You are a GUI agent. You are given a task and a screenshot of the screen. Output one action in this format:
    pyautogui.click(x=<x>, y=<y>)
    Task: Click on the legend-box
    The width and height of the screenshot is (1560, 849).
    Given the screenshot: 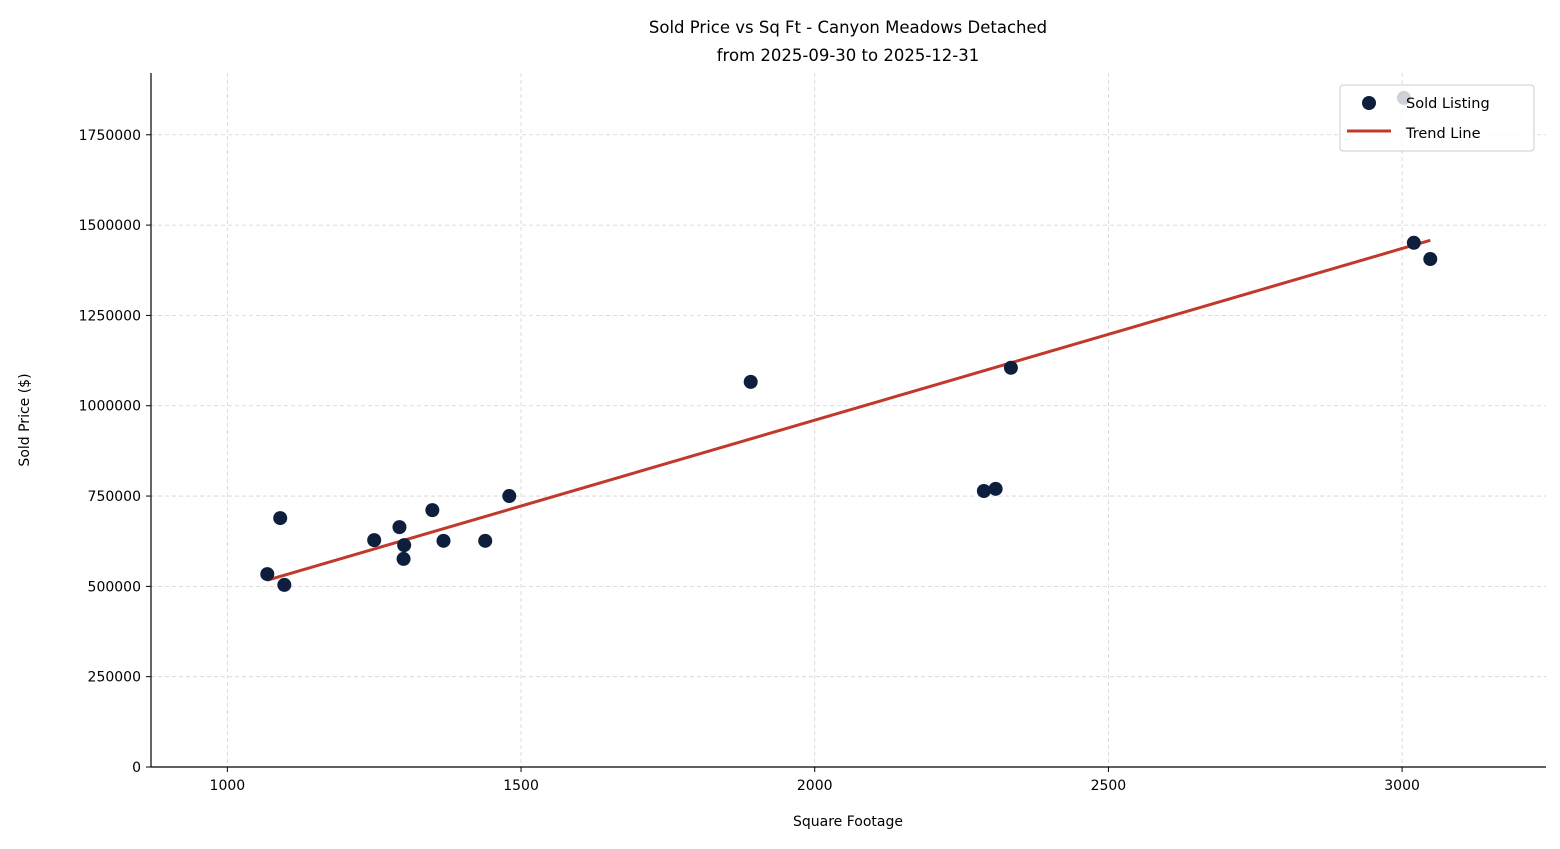 What is the action you would take?
    pyautogui.click(x=1437, y=118)
    